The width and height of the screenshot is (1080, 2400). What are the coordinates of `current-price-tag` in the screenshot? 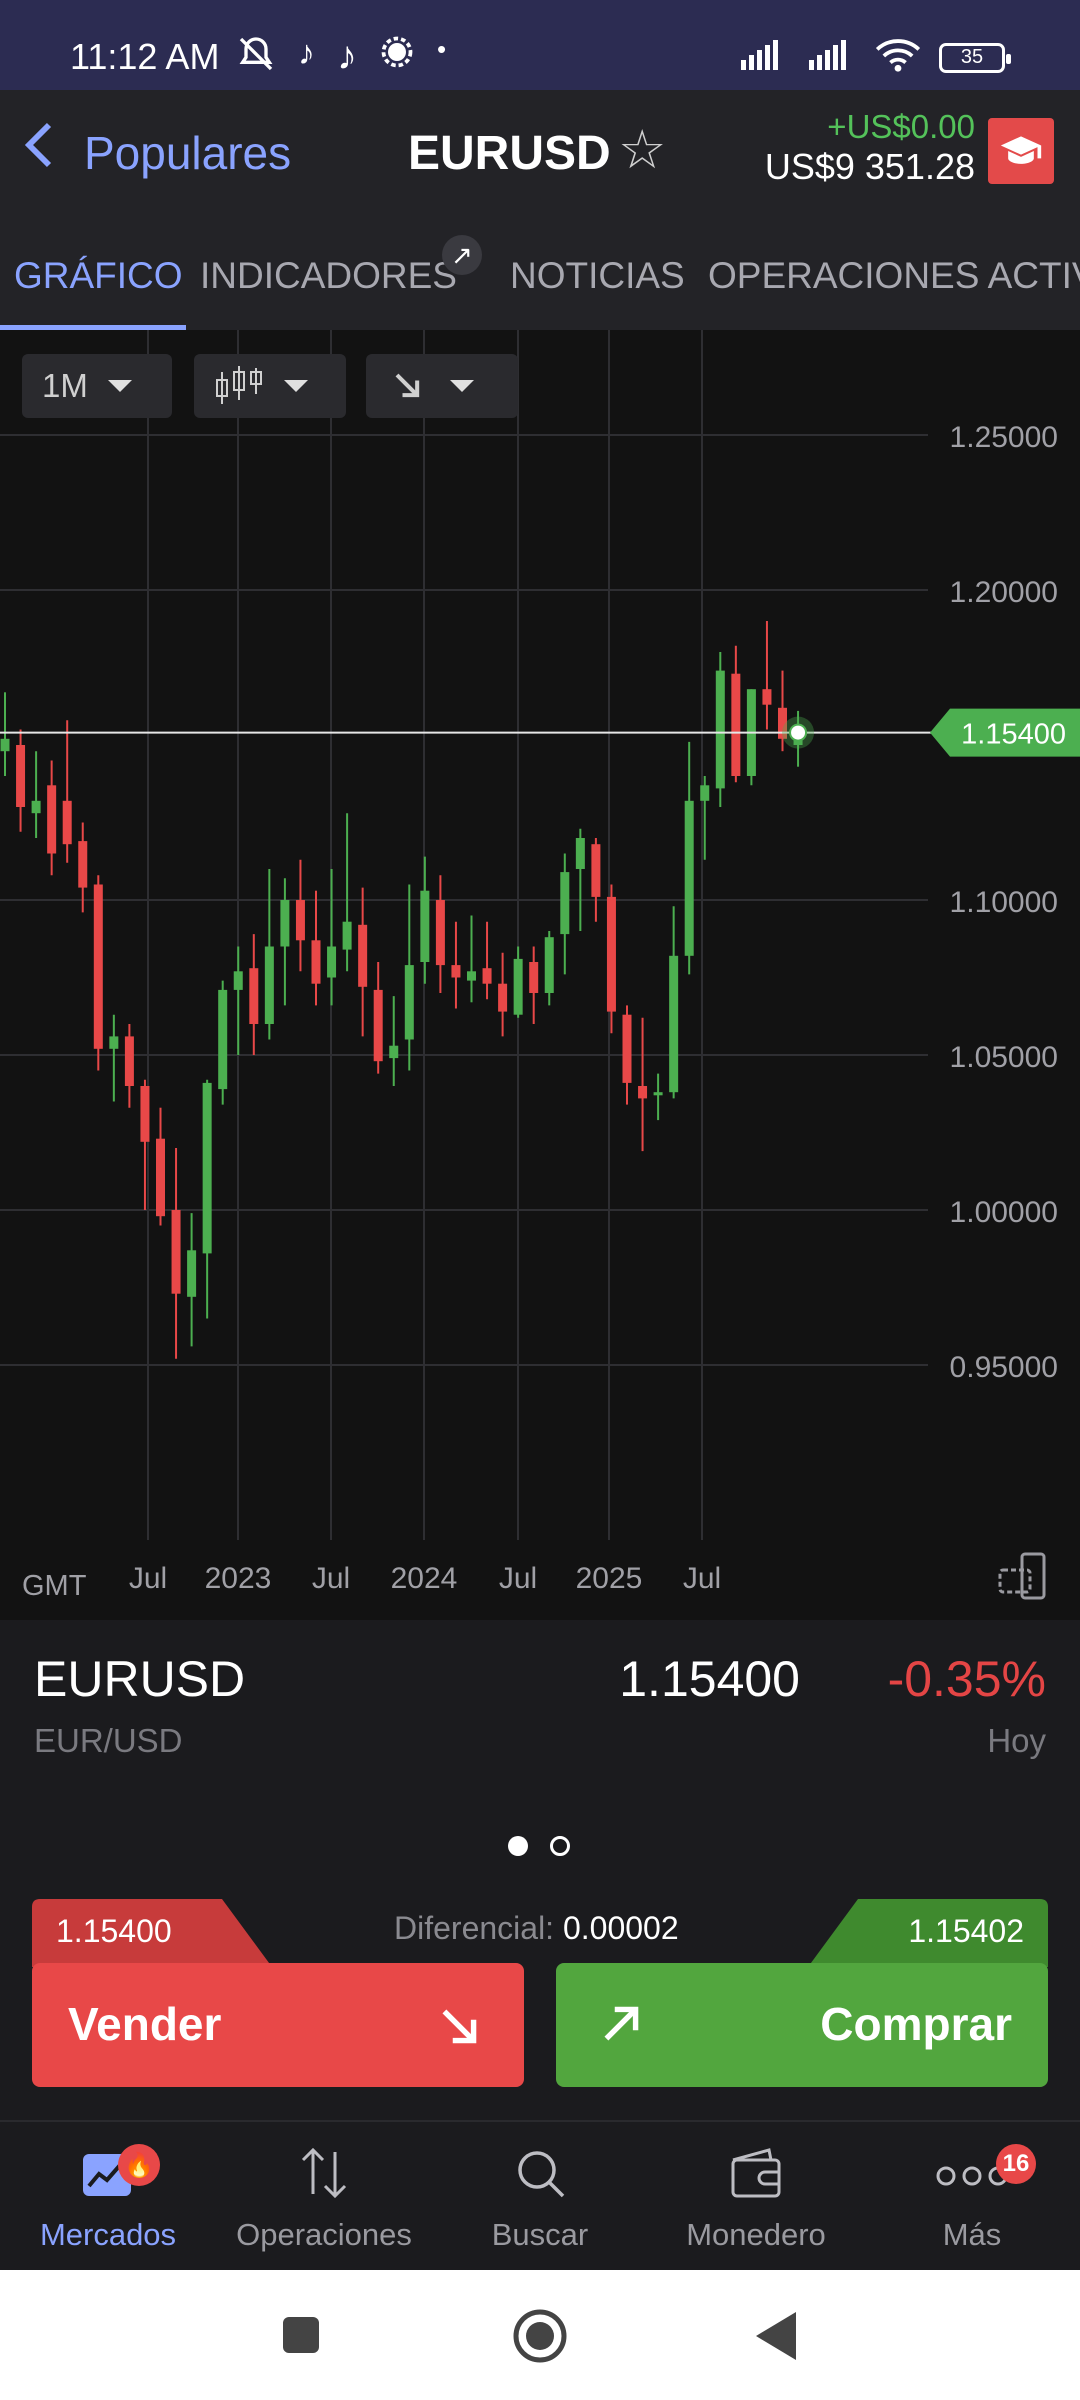 It's located at (1005, 732).